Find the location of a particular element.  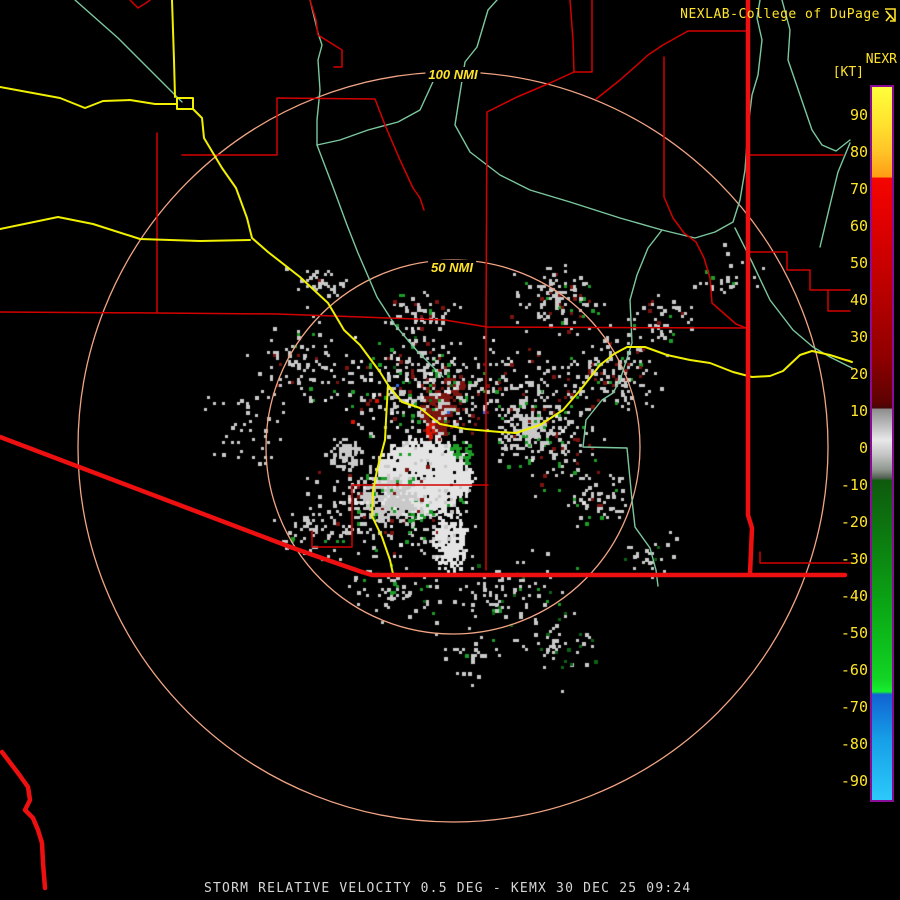

colorbar-tick-label: 60 is located at coordinates (858, 226).